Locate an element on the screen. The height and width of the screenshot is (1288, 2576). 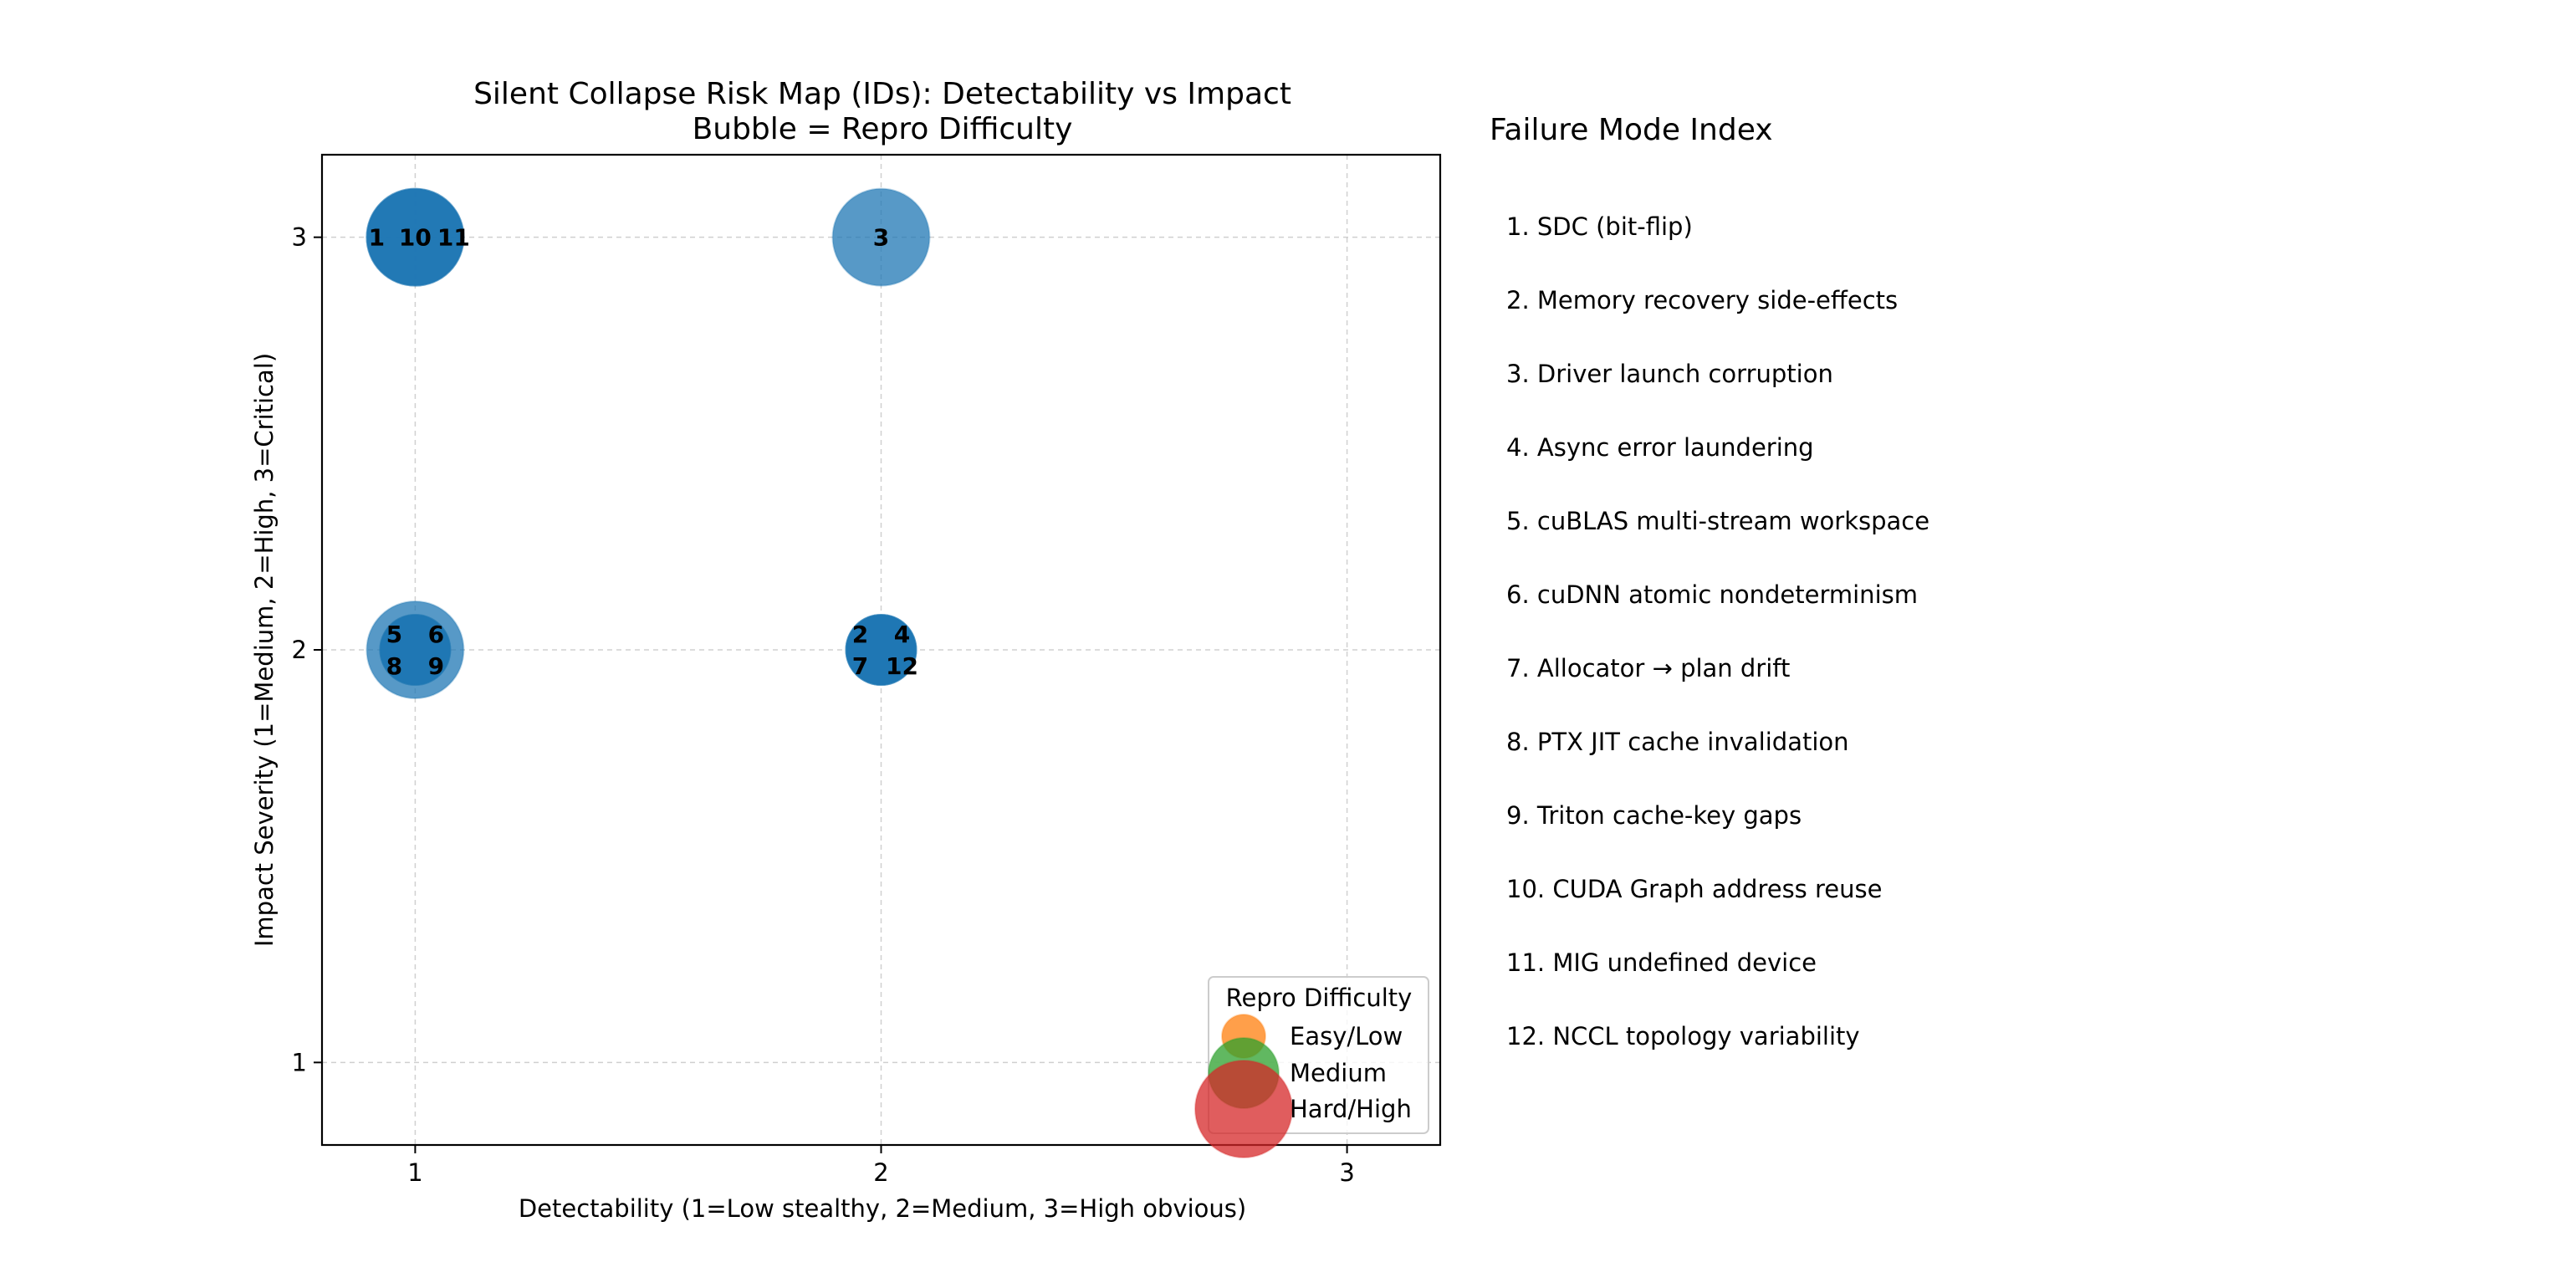
index-item: 4. Async error laundering is located at coordinates (1660, 447).